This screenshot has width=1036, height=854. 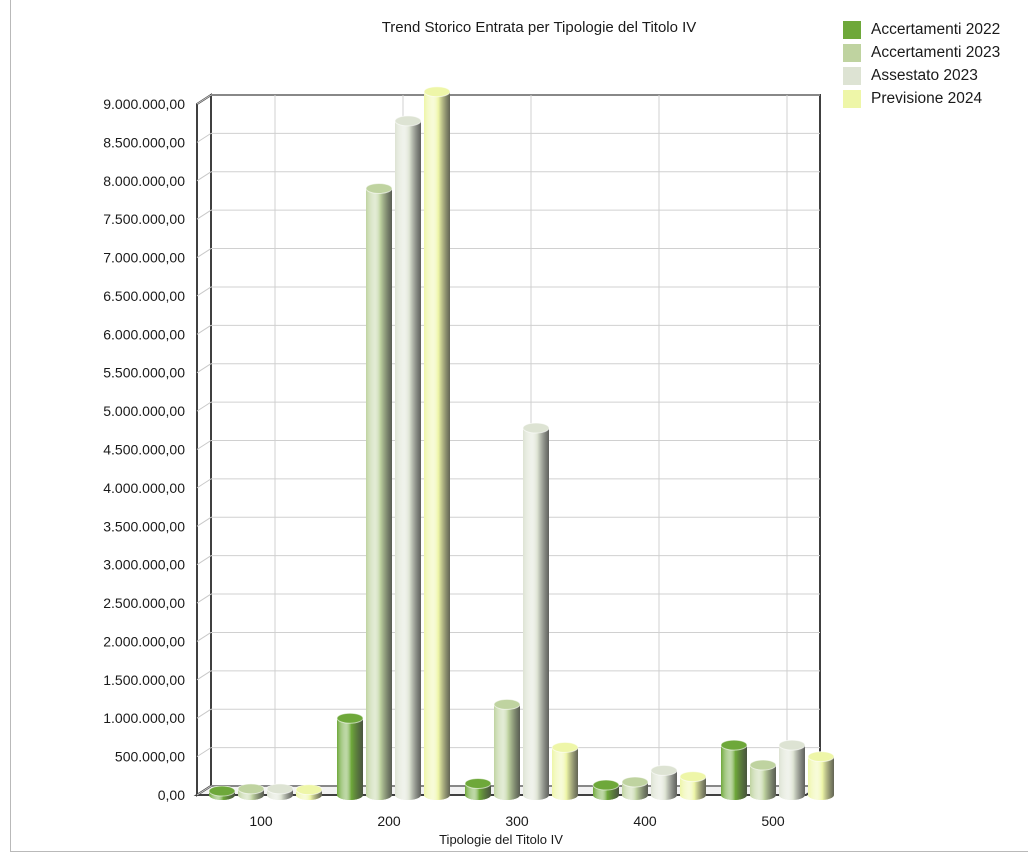 What do you see at coordinates (144, 718) in the screenshot?
I see `y-tick-label: 1.000.000,00` at bounding box center [144, 718].